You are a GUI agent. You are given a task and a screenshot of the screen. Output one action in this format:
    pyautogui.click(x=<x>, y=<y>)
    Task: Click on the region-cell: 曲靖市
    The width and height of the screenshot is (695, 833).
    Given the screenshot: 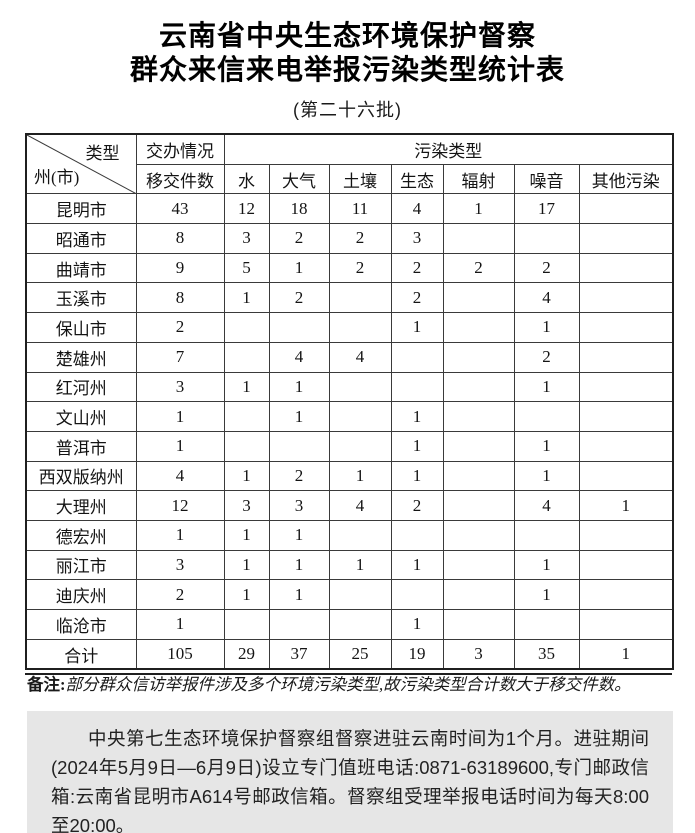 What is the action you would take?
    pyautogui.click(x=81, y=268)
    